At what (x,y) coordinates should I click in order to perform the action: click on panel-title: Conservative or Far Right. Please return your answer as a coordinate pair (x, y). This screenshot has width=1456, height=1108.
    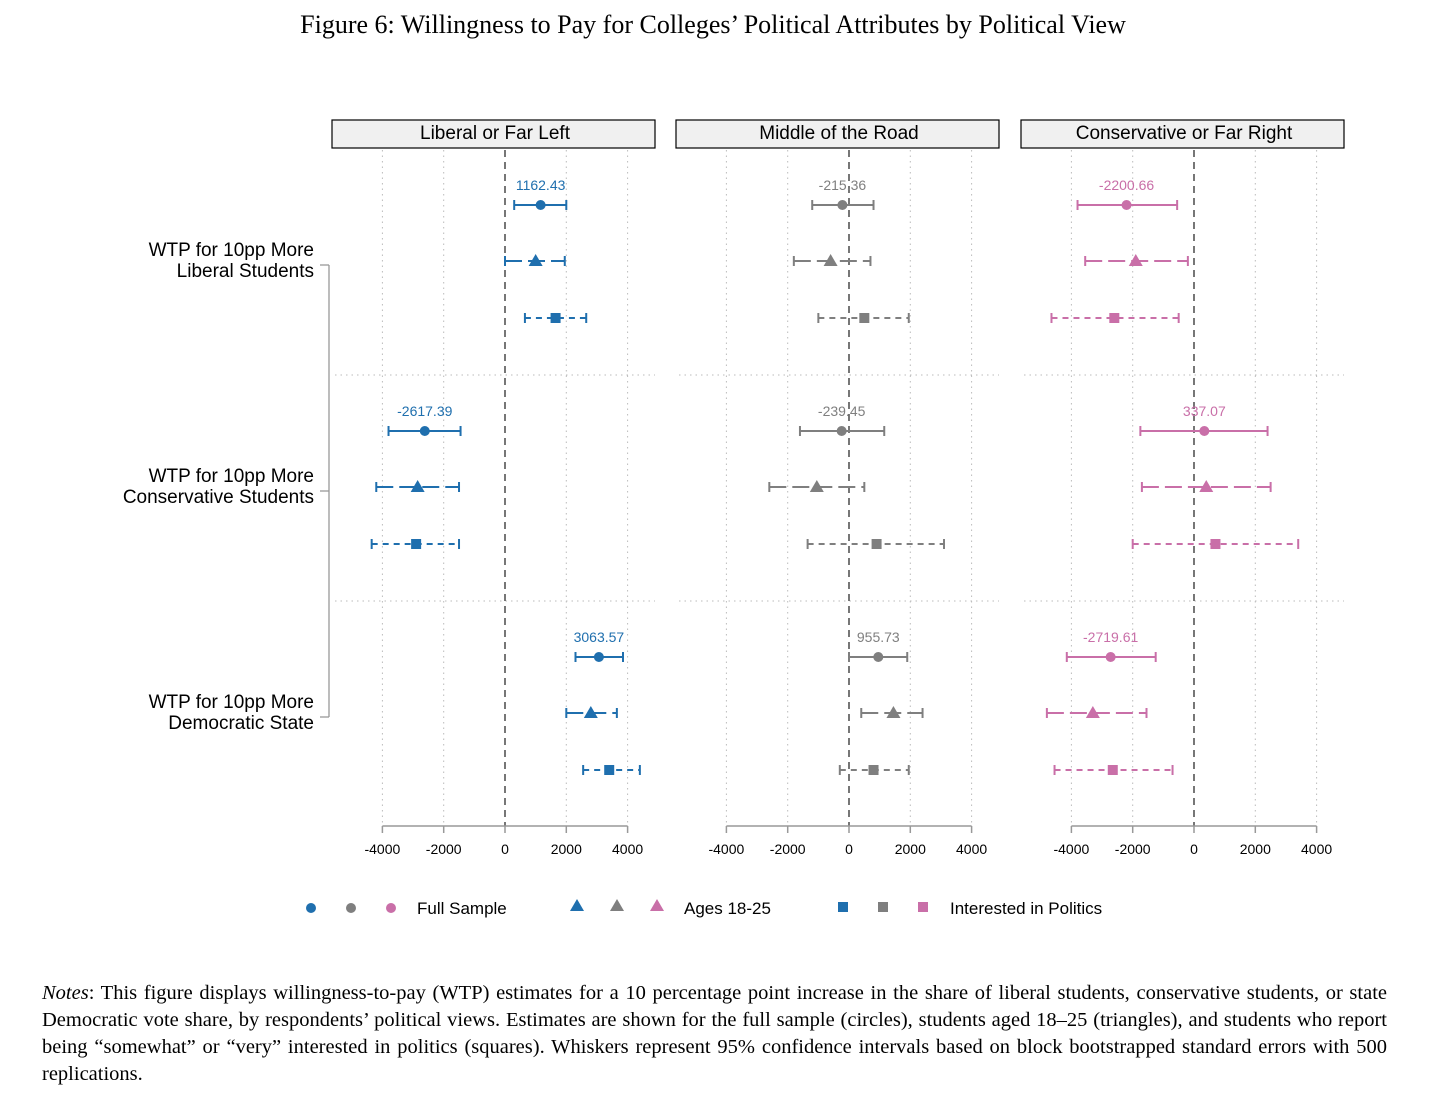
    Looking at the image, I should click on (1184, 133).